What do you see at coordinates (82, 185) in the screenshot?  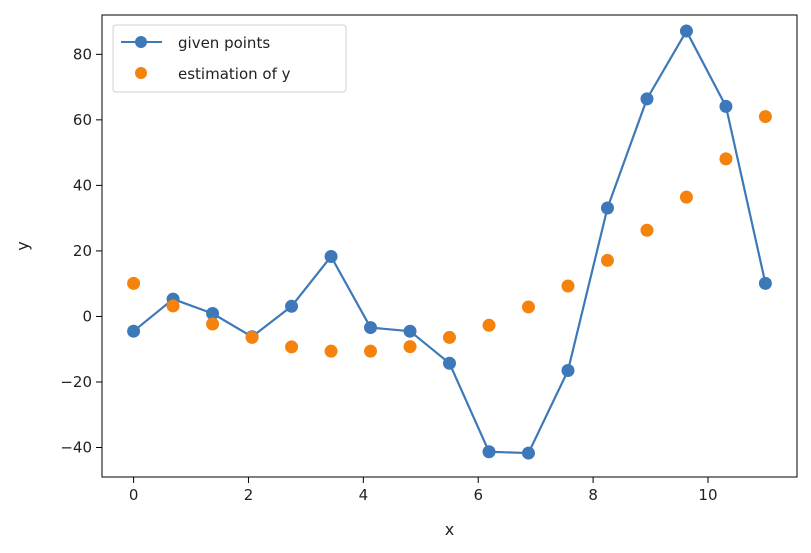 I see `y-tick-label: 40` at bounding box center [82, 185].